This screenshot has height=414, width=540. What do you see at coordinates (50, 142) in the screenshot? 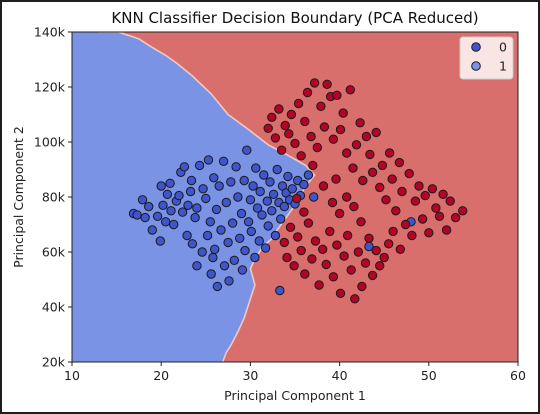
I see `y-tick-label-100k: 100k` at bounding box center [50, 142].